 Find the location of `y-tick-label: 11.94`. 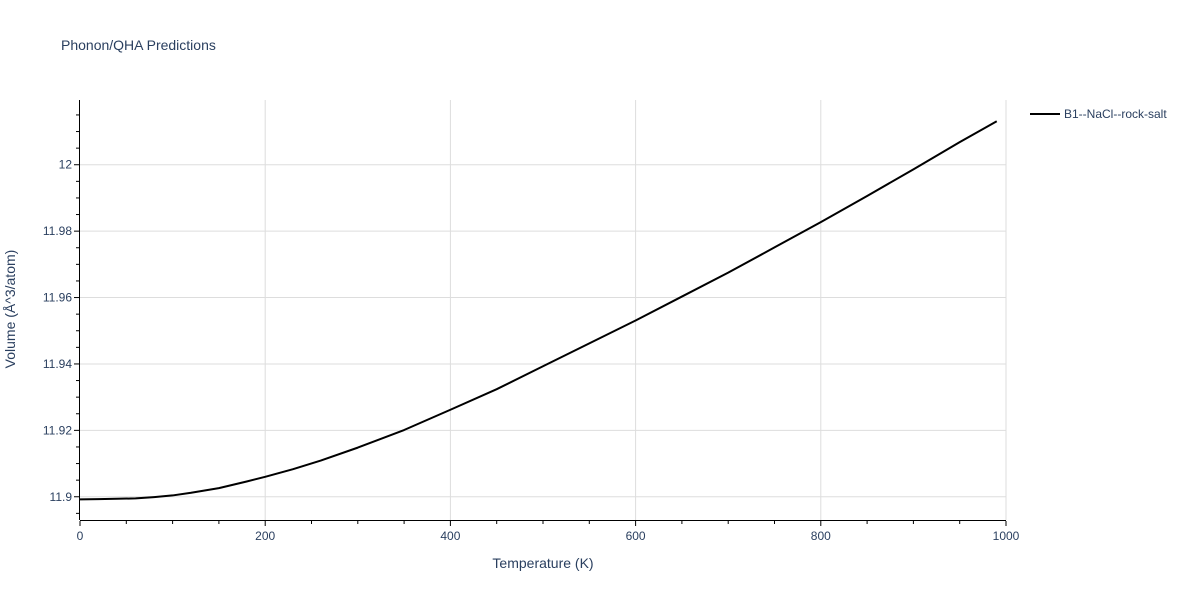

y-tick-label: 11.94 is located at coordinates (57, 364).